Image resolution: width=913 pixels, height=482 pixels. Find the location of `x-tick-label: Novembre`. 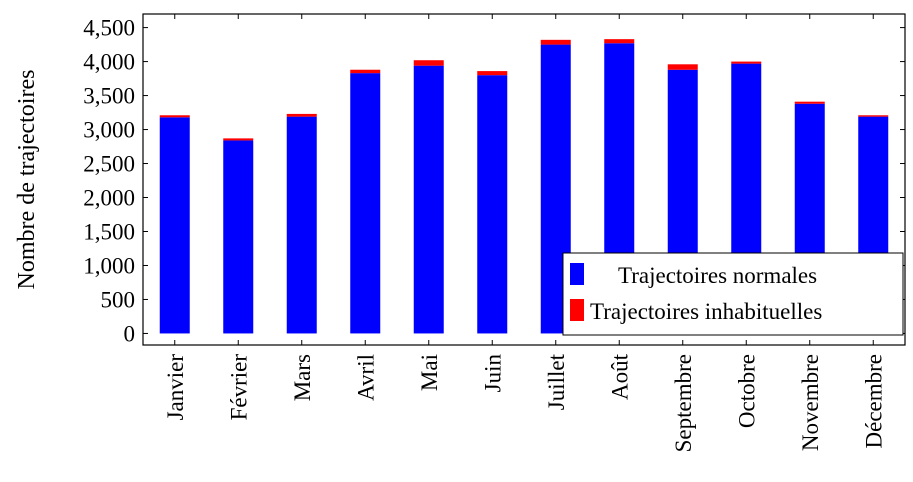

x-tick-label: Novembre is located at coordinates (810, 402).